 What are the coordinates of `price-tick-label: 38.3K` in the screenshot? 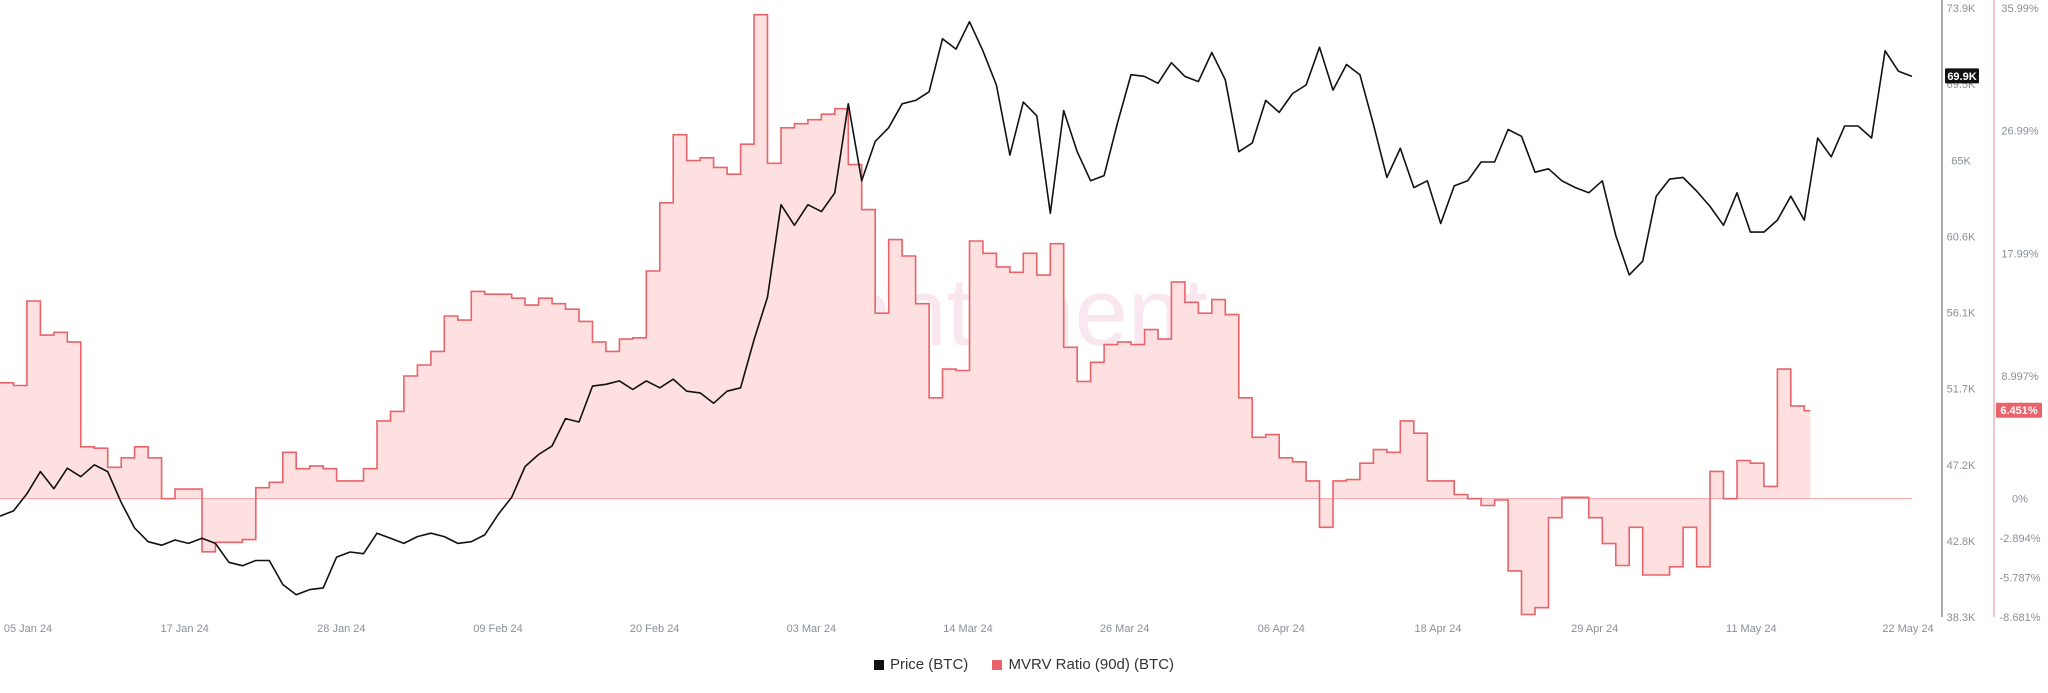 It's located at (1961, 618).